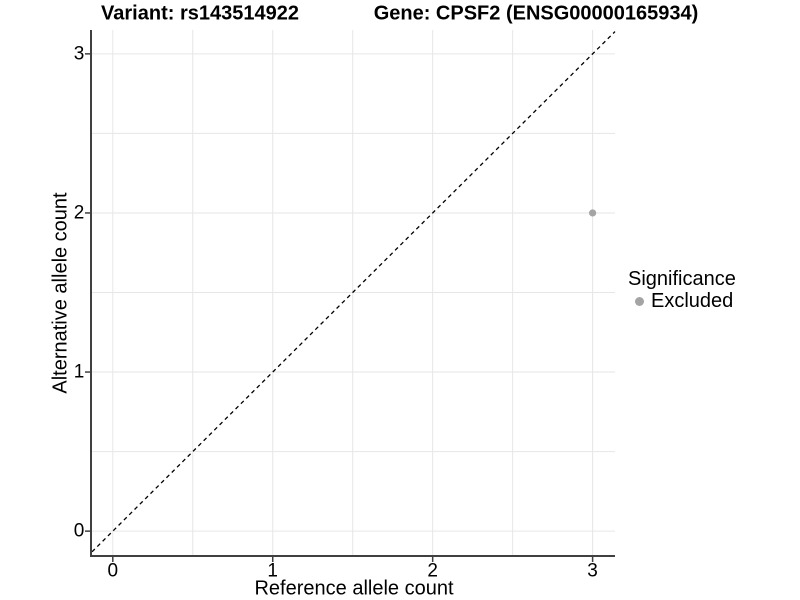 This screenshot has width=800, height=600. What do you see at coordinates (79, 213) in the screenshot?
I see `y-tick-label: 2` at bounding box center [79, 213].